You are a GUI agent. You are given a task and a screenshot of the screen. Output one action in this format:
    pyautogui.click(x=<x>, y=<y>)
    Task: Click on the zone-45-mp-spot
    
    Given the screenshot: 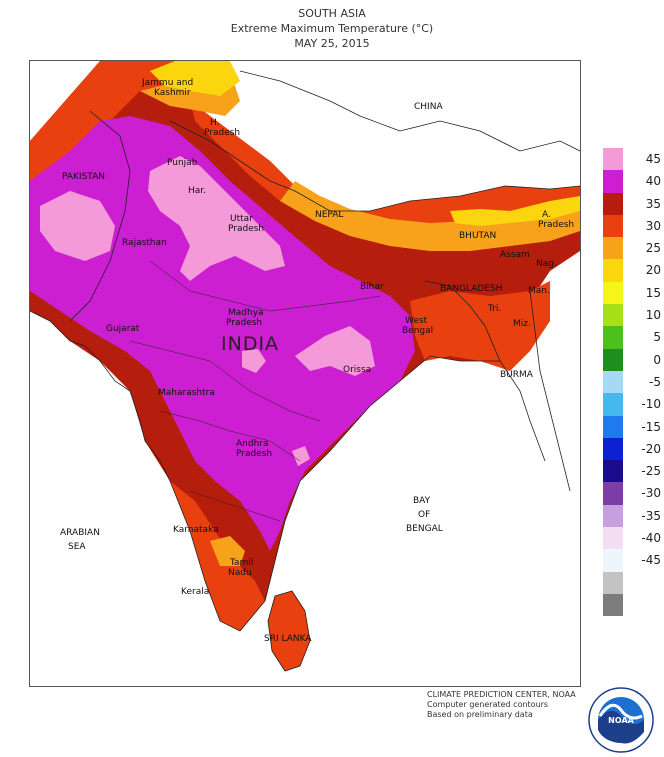 What is the action you would take?
    pyautogui.click(x=254, y=361)
    